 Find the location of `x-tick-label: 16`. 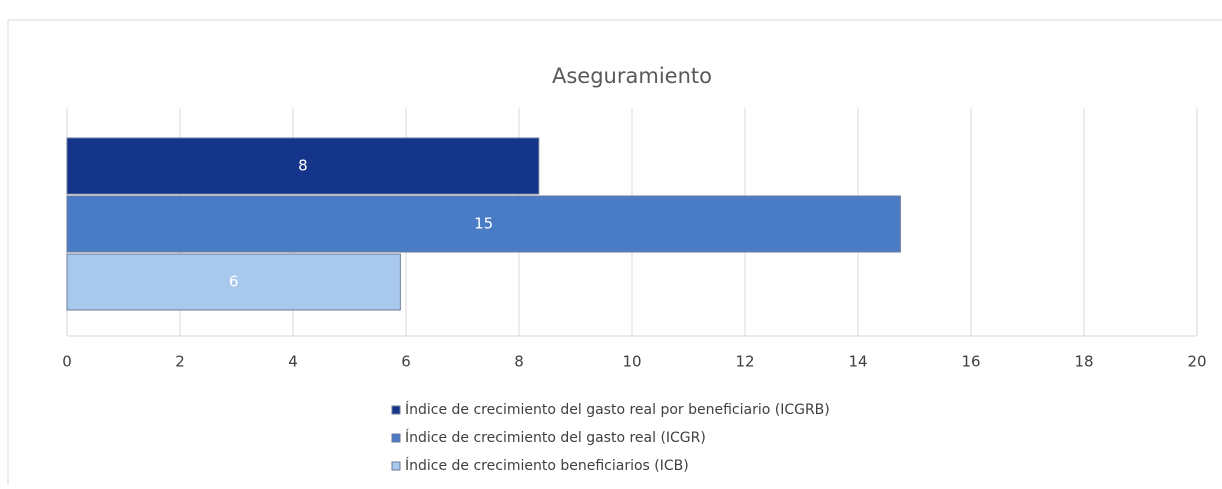

x-tick-label: 16 is located at coordinates (970, 362).